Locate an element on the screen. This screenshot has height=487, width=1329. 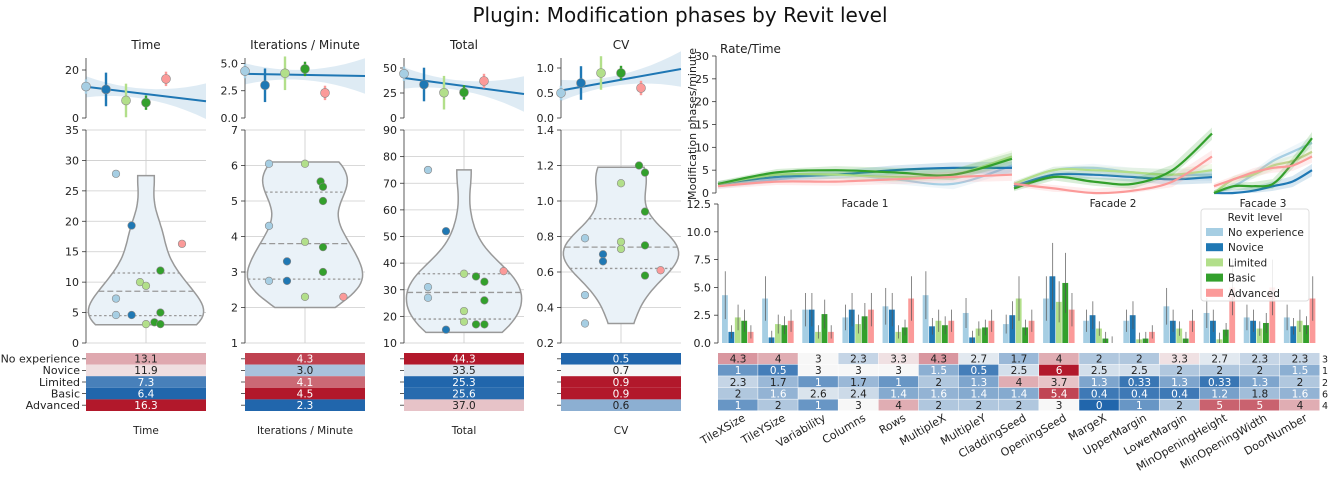
panel-x-label: Total is located at coordinates (464, 431).